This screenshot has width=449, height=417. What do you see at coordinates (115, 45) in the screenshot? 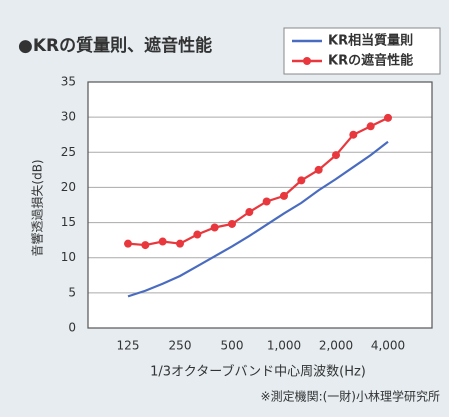
I see `chart-title: ●KRの質量則、遮音性能` at bounding box center [115, 45].